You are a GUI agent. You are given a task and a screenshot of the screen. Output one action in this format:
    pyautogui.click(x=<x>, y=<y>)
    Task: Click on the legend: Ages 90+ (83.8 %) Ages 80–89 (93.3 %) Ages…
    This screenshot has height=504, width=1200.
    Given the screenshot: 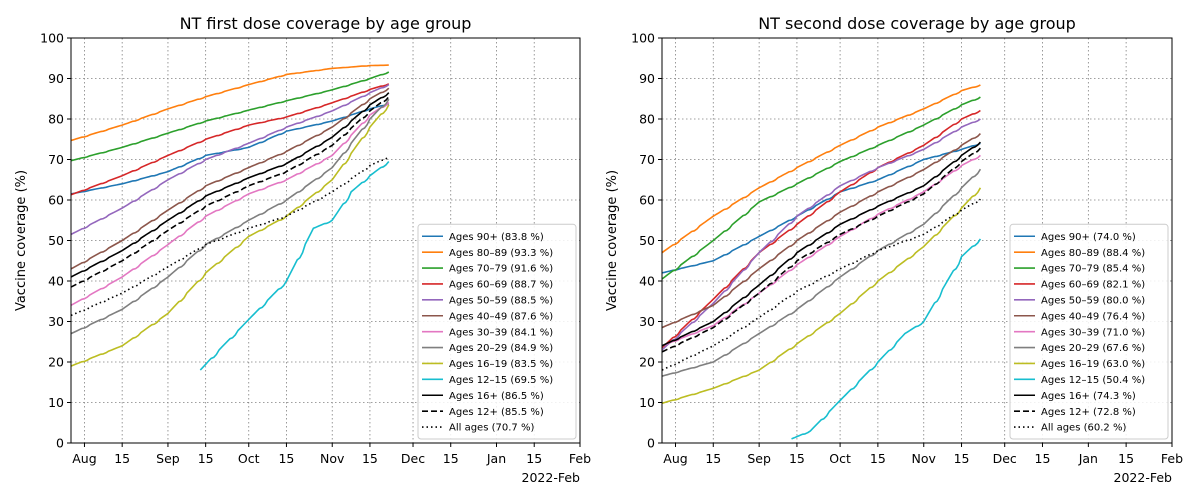 What is the action you would take?
    pyautogui.click(x=497, y=331)
    